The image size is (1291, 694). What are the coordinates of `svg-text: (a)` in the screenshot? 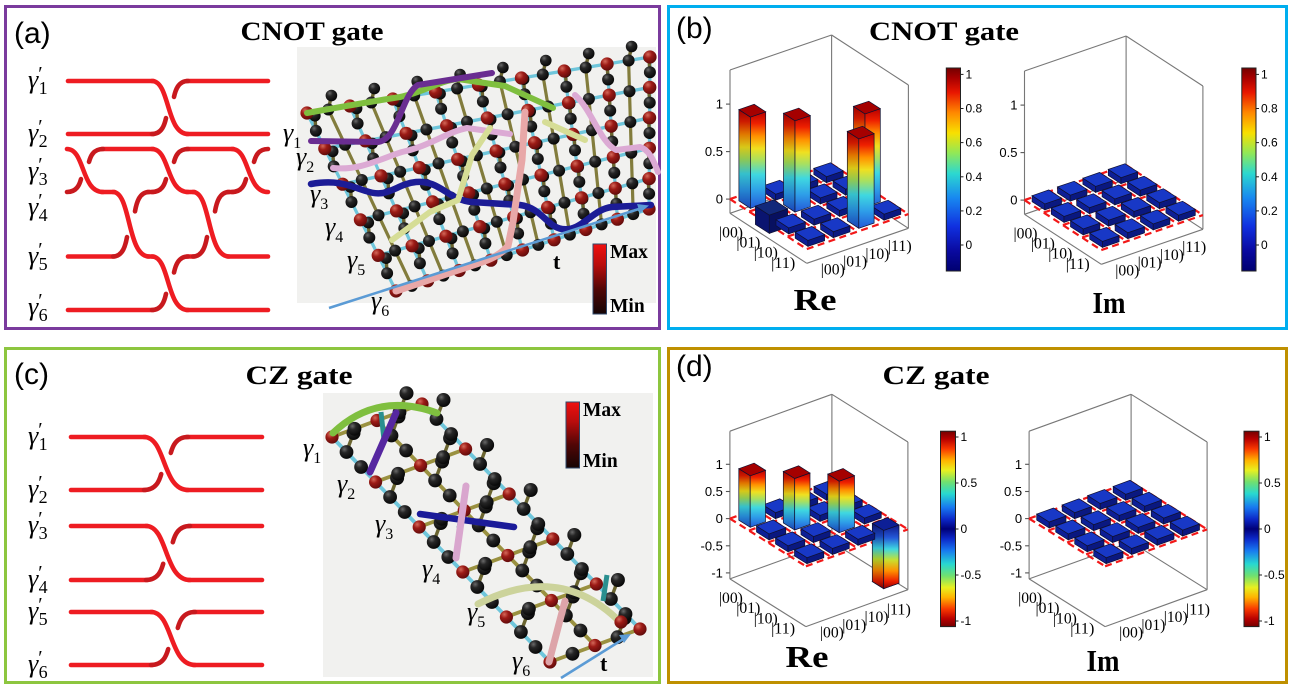 It's located at (32, 33).